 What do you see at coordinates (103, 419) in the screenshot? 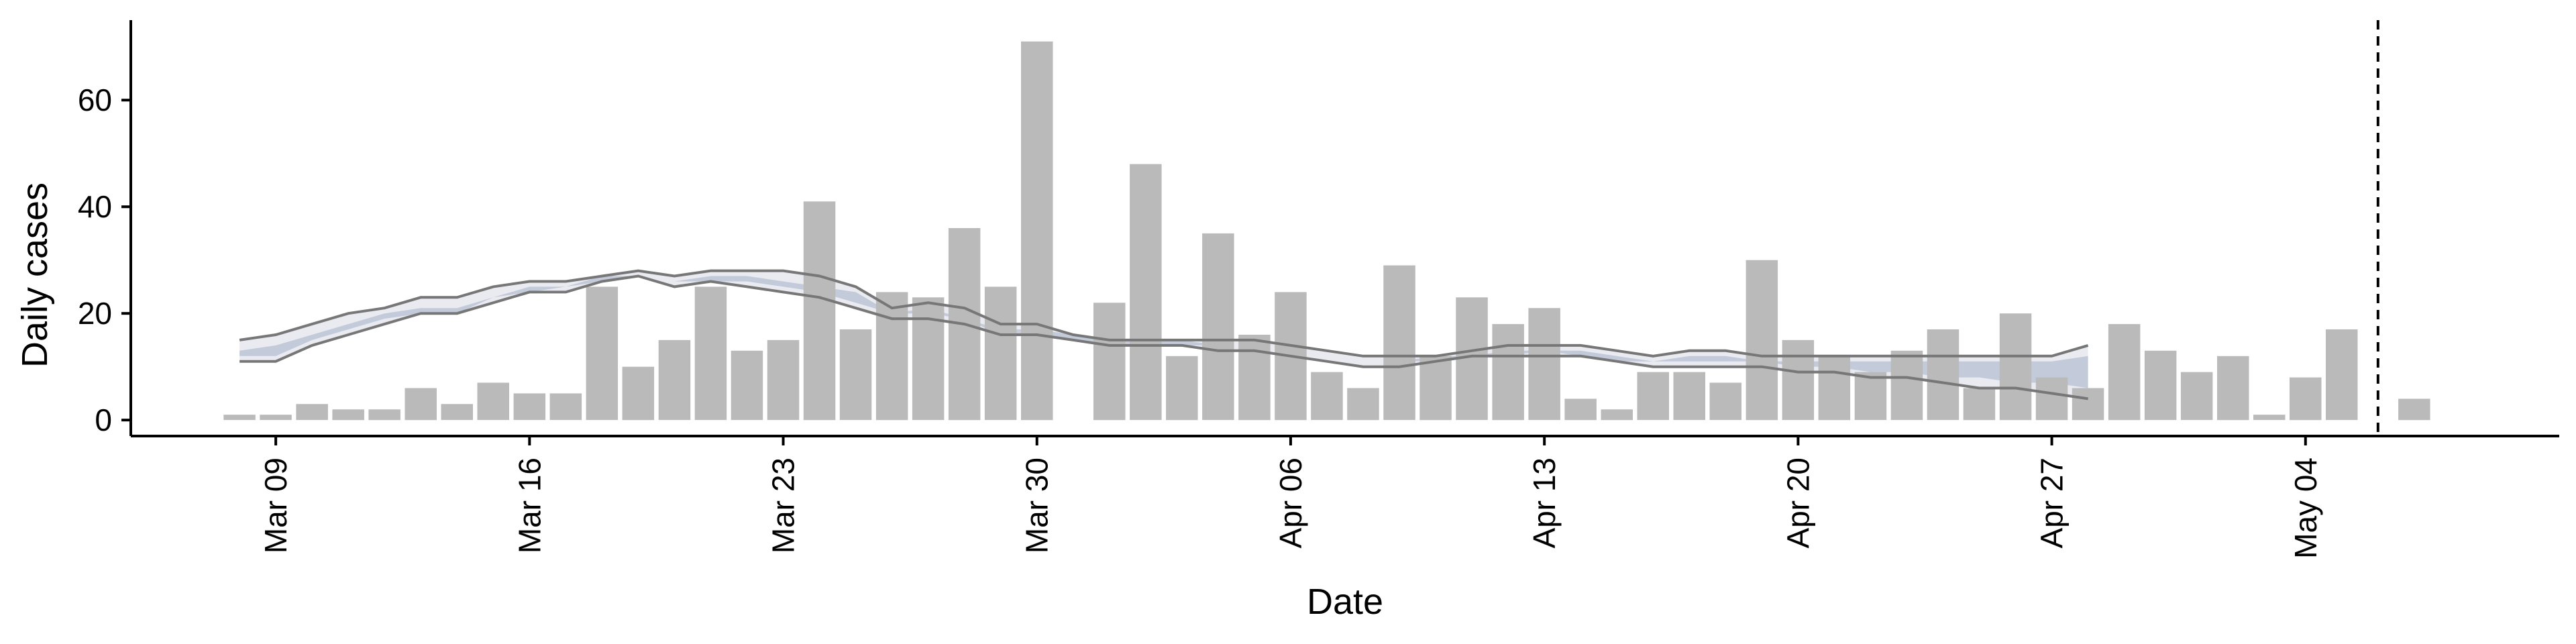
I see `y-tick-label-0: 0` at bounding box center [103, 419].